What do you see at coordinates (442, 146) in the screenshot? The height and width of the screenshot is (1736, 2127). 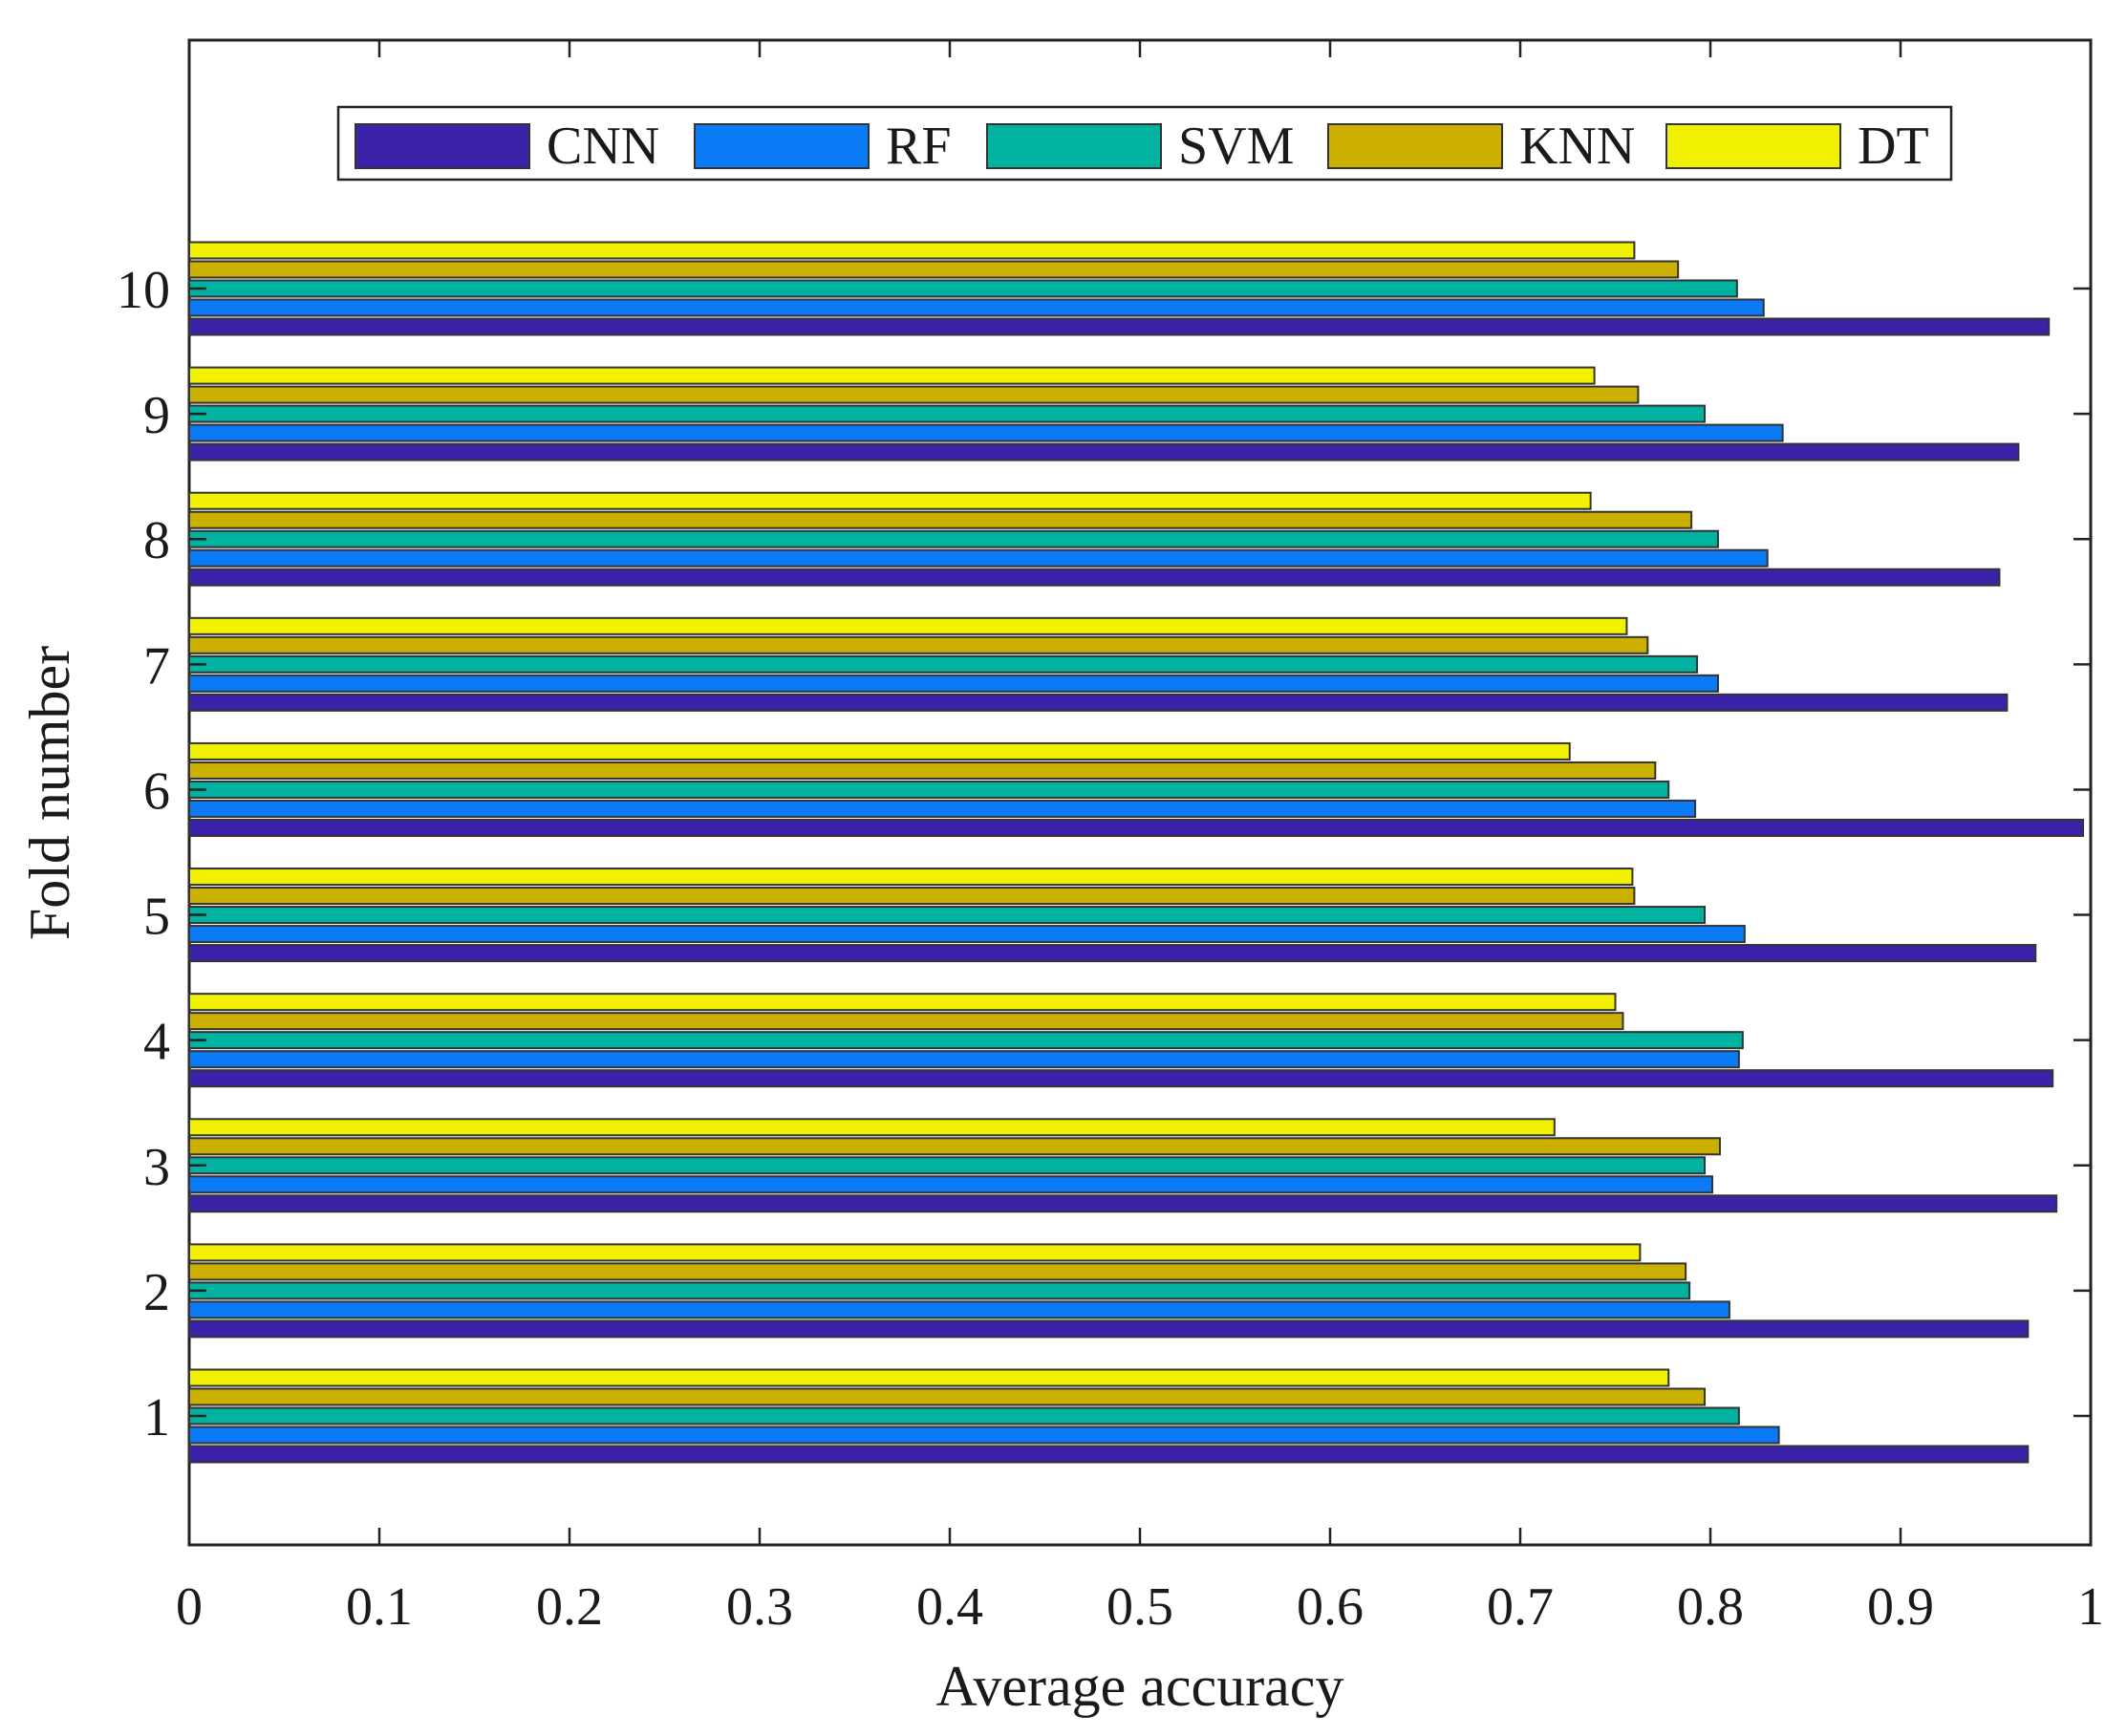 I see `legend-swatch-cnn` at bounding box center [442, 146].